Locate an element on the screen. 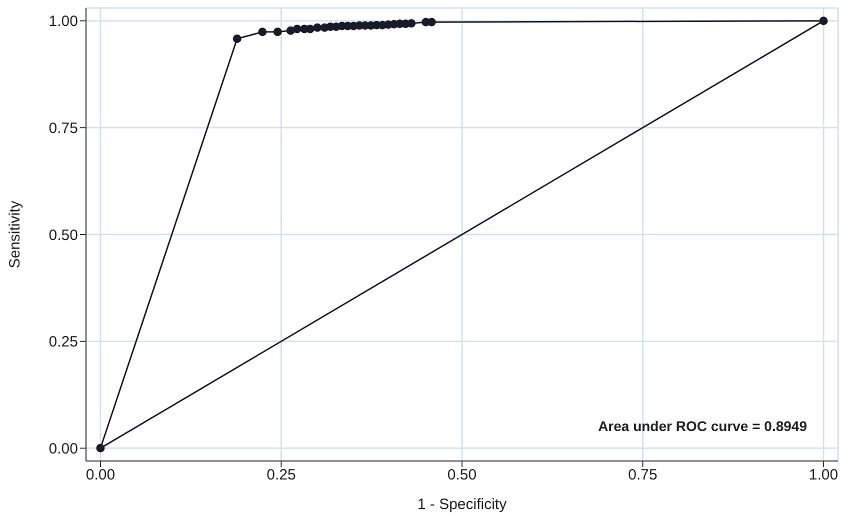 This screenshot has height=523, width=845. x-axis-title: 1 - Specificity is located at coordinates (462, 504).